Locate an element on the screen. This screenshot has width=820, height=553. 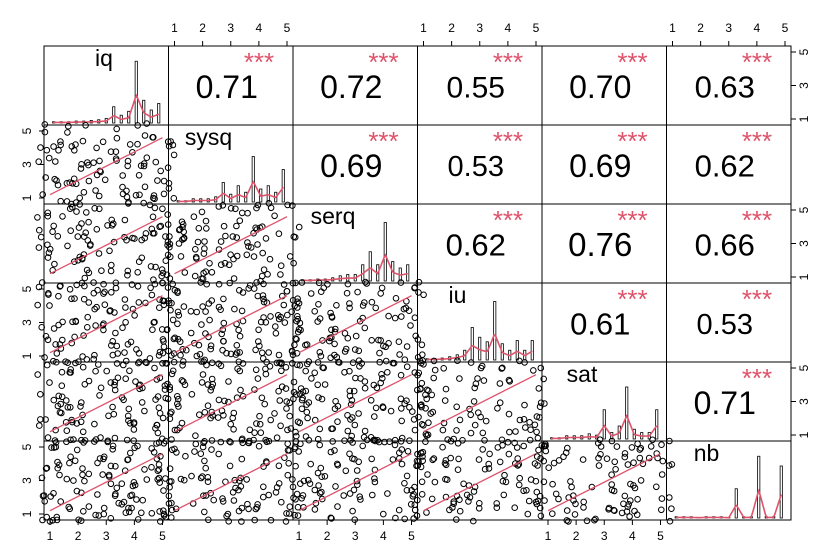
panel-serq-nb: 0.66*** is located at coordinates (729, 243).